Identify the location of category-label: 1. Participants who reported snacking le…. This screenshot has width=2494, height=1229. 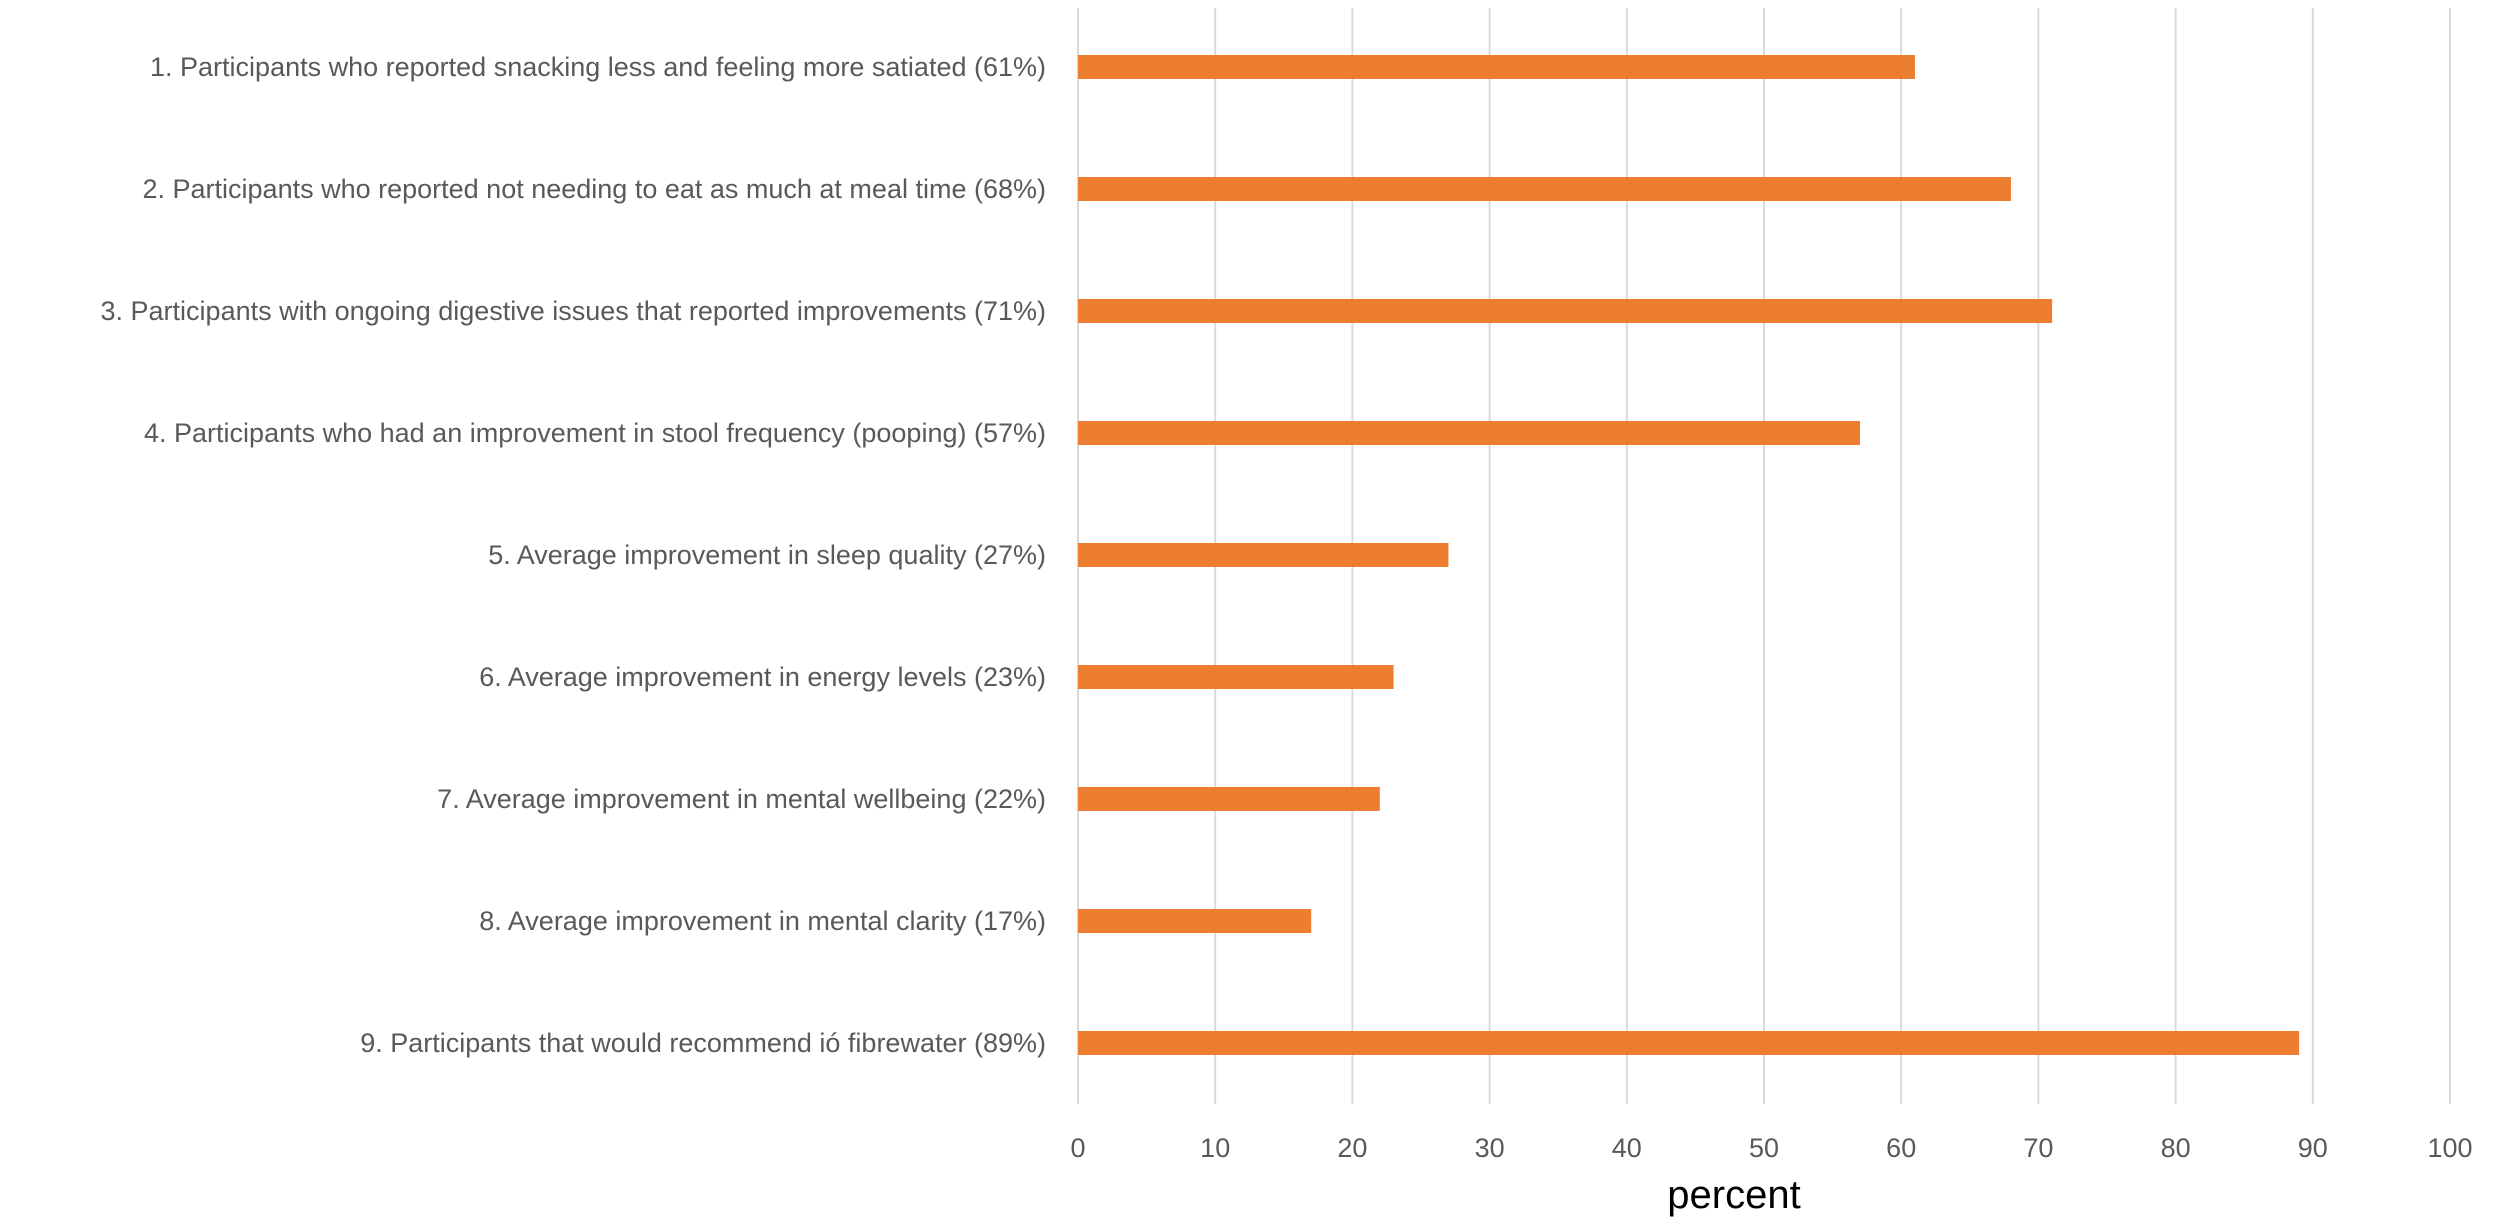
(598, 67).